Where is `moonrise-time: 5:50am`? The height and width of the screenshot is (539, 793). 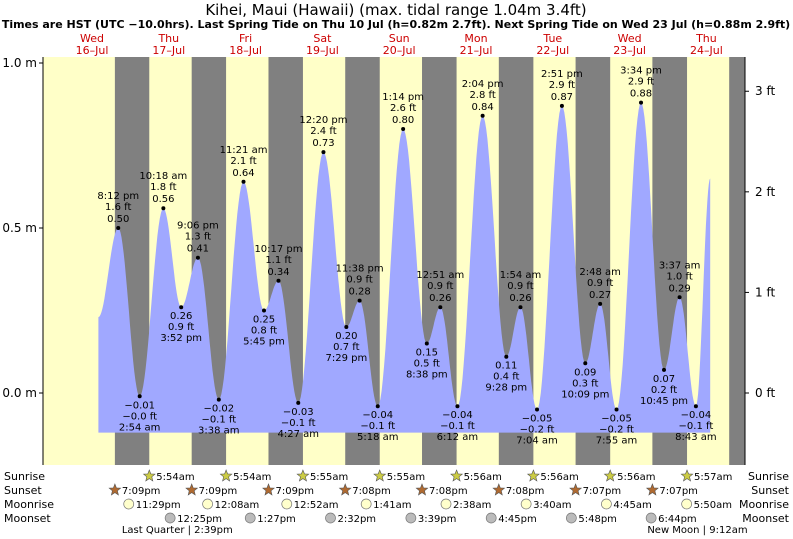 moonrise-time: 5:50am is located at coordinates (713, 505).